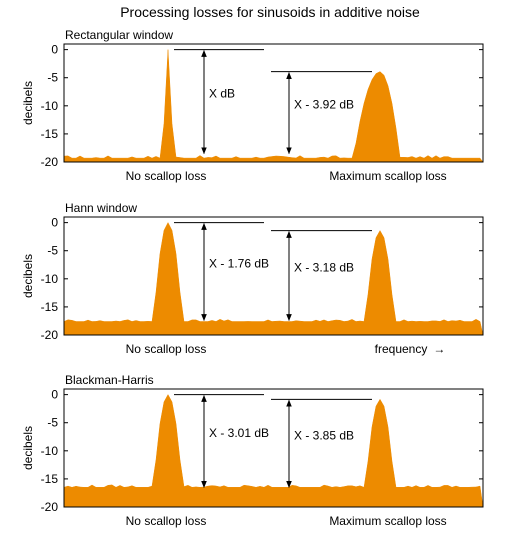  Describe the element at coordinates (239, 264) in the screenshot. I see `loss-annotation: X - 1.76 dB` at that location.